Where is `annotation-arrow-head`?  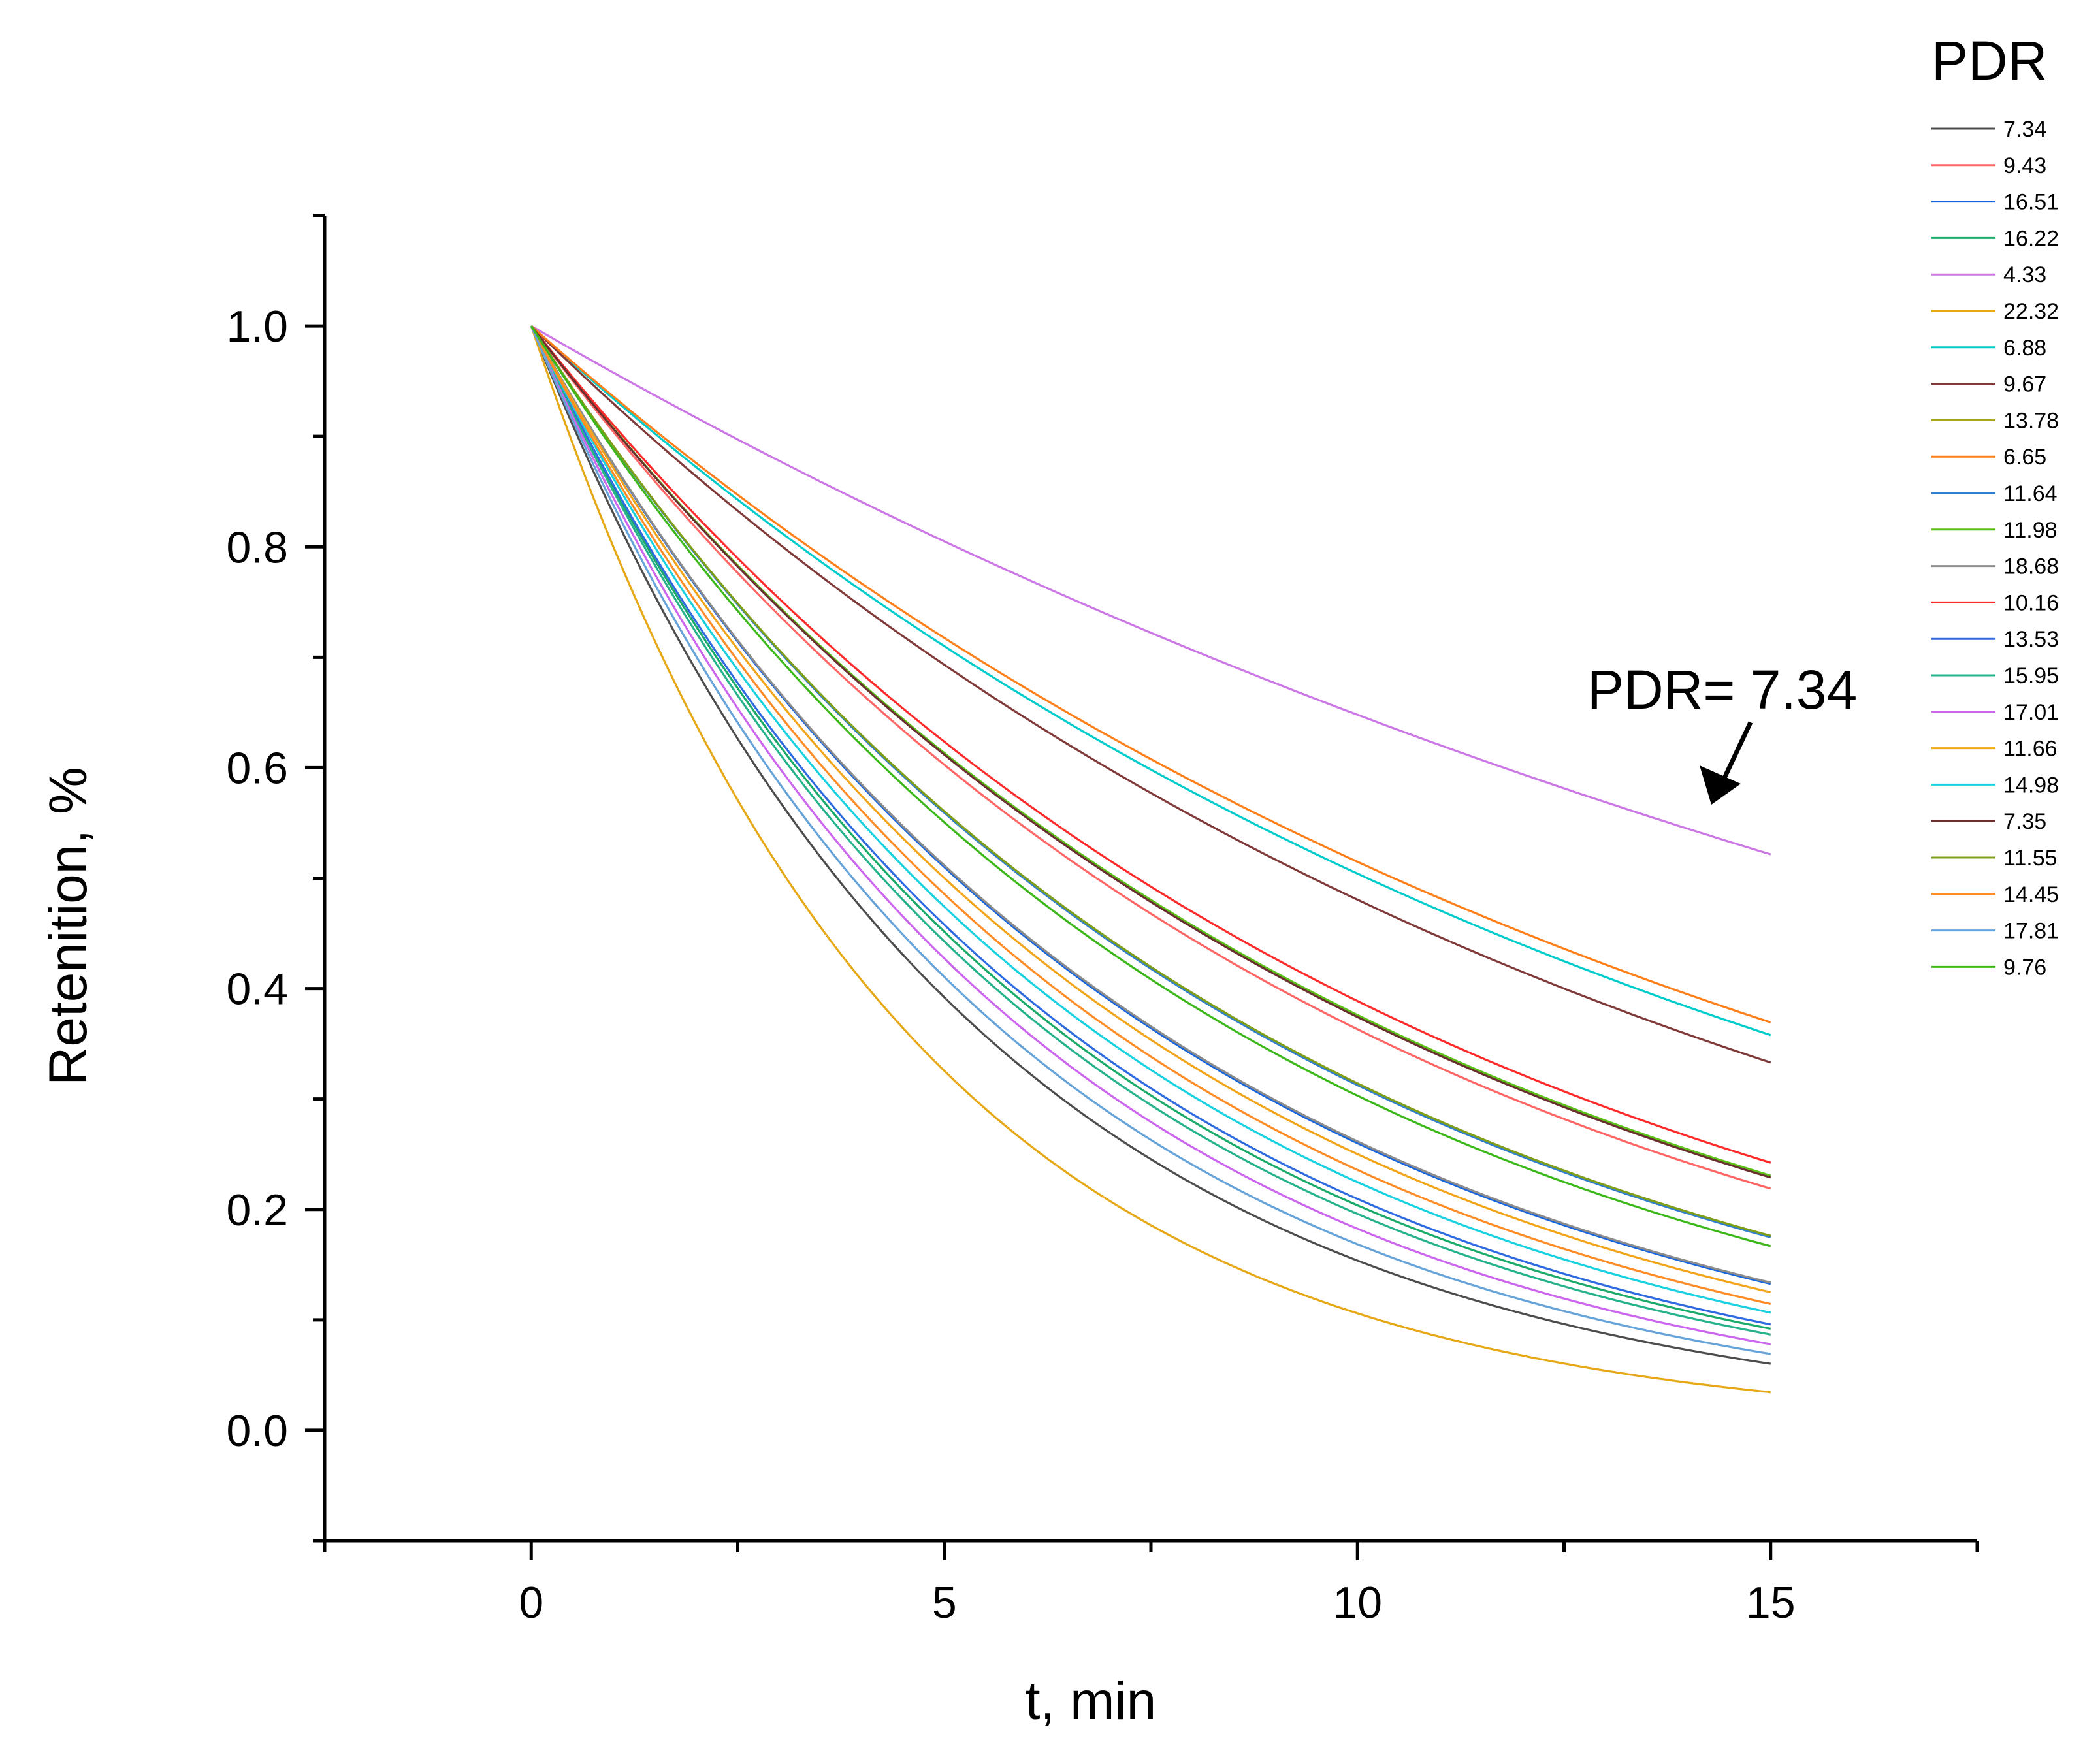 annotation-arrow-head is located at coordinates (1720, 785).